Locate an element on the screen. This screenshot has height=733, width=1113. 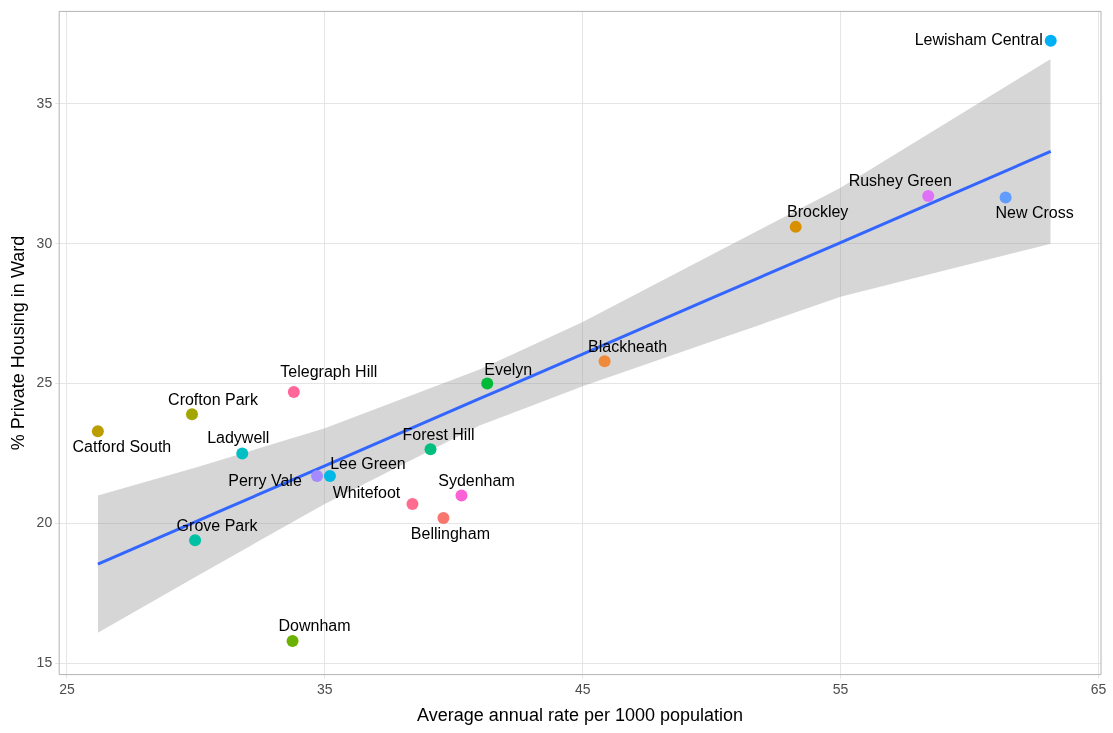
annotation: Downham is located at coordinates (314, 626).